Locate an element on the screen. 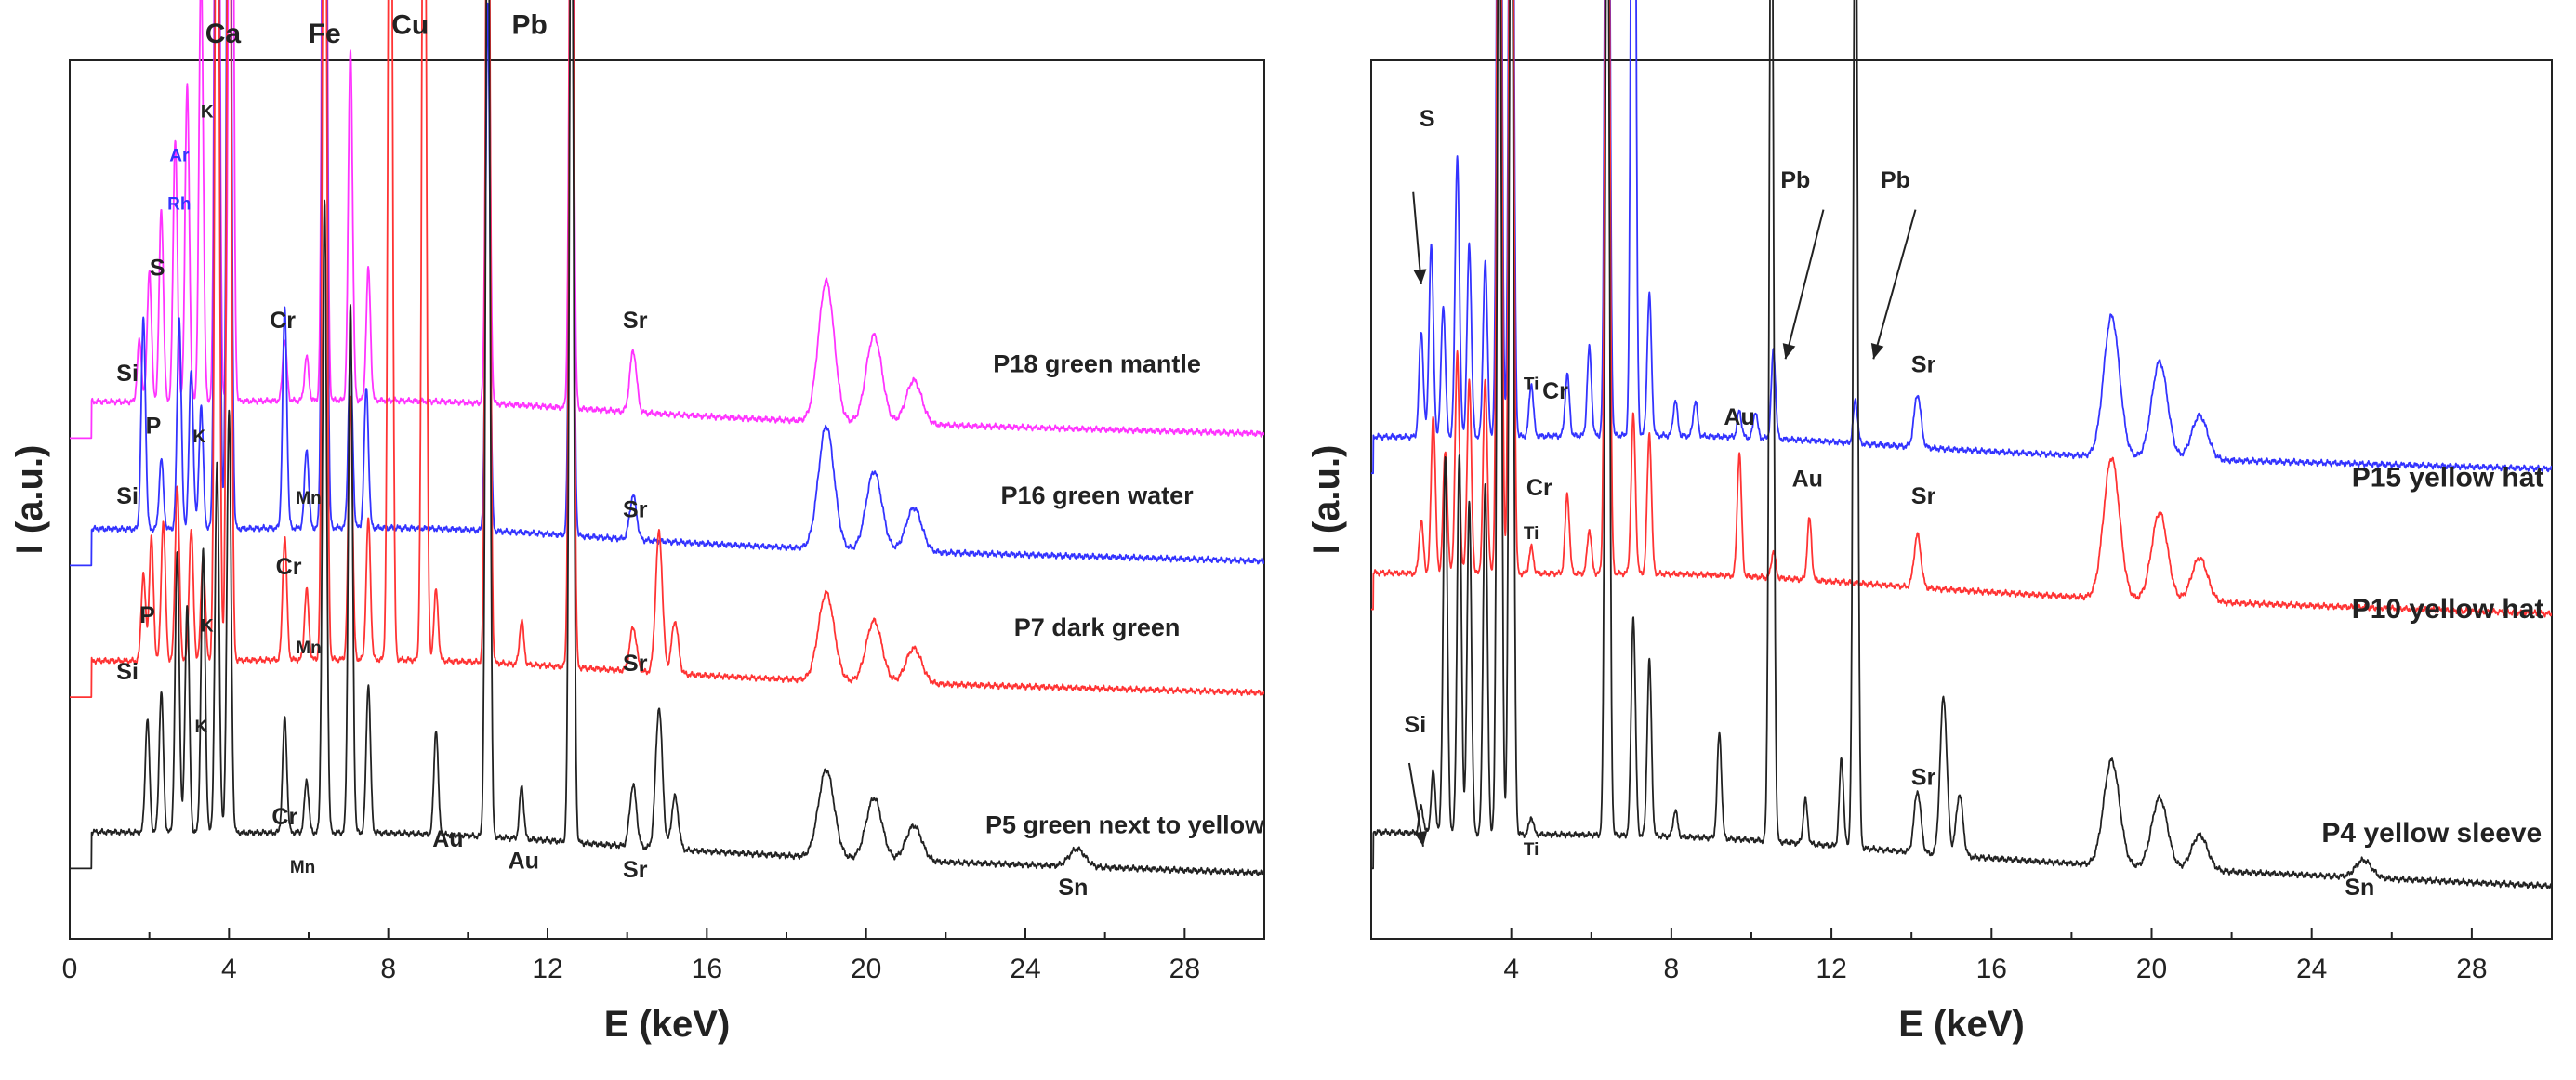  series-label: P4 yellow sleeve is located at coordinates (2431, 833).